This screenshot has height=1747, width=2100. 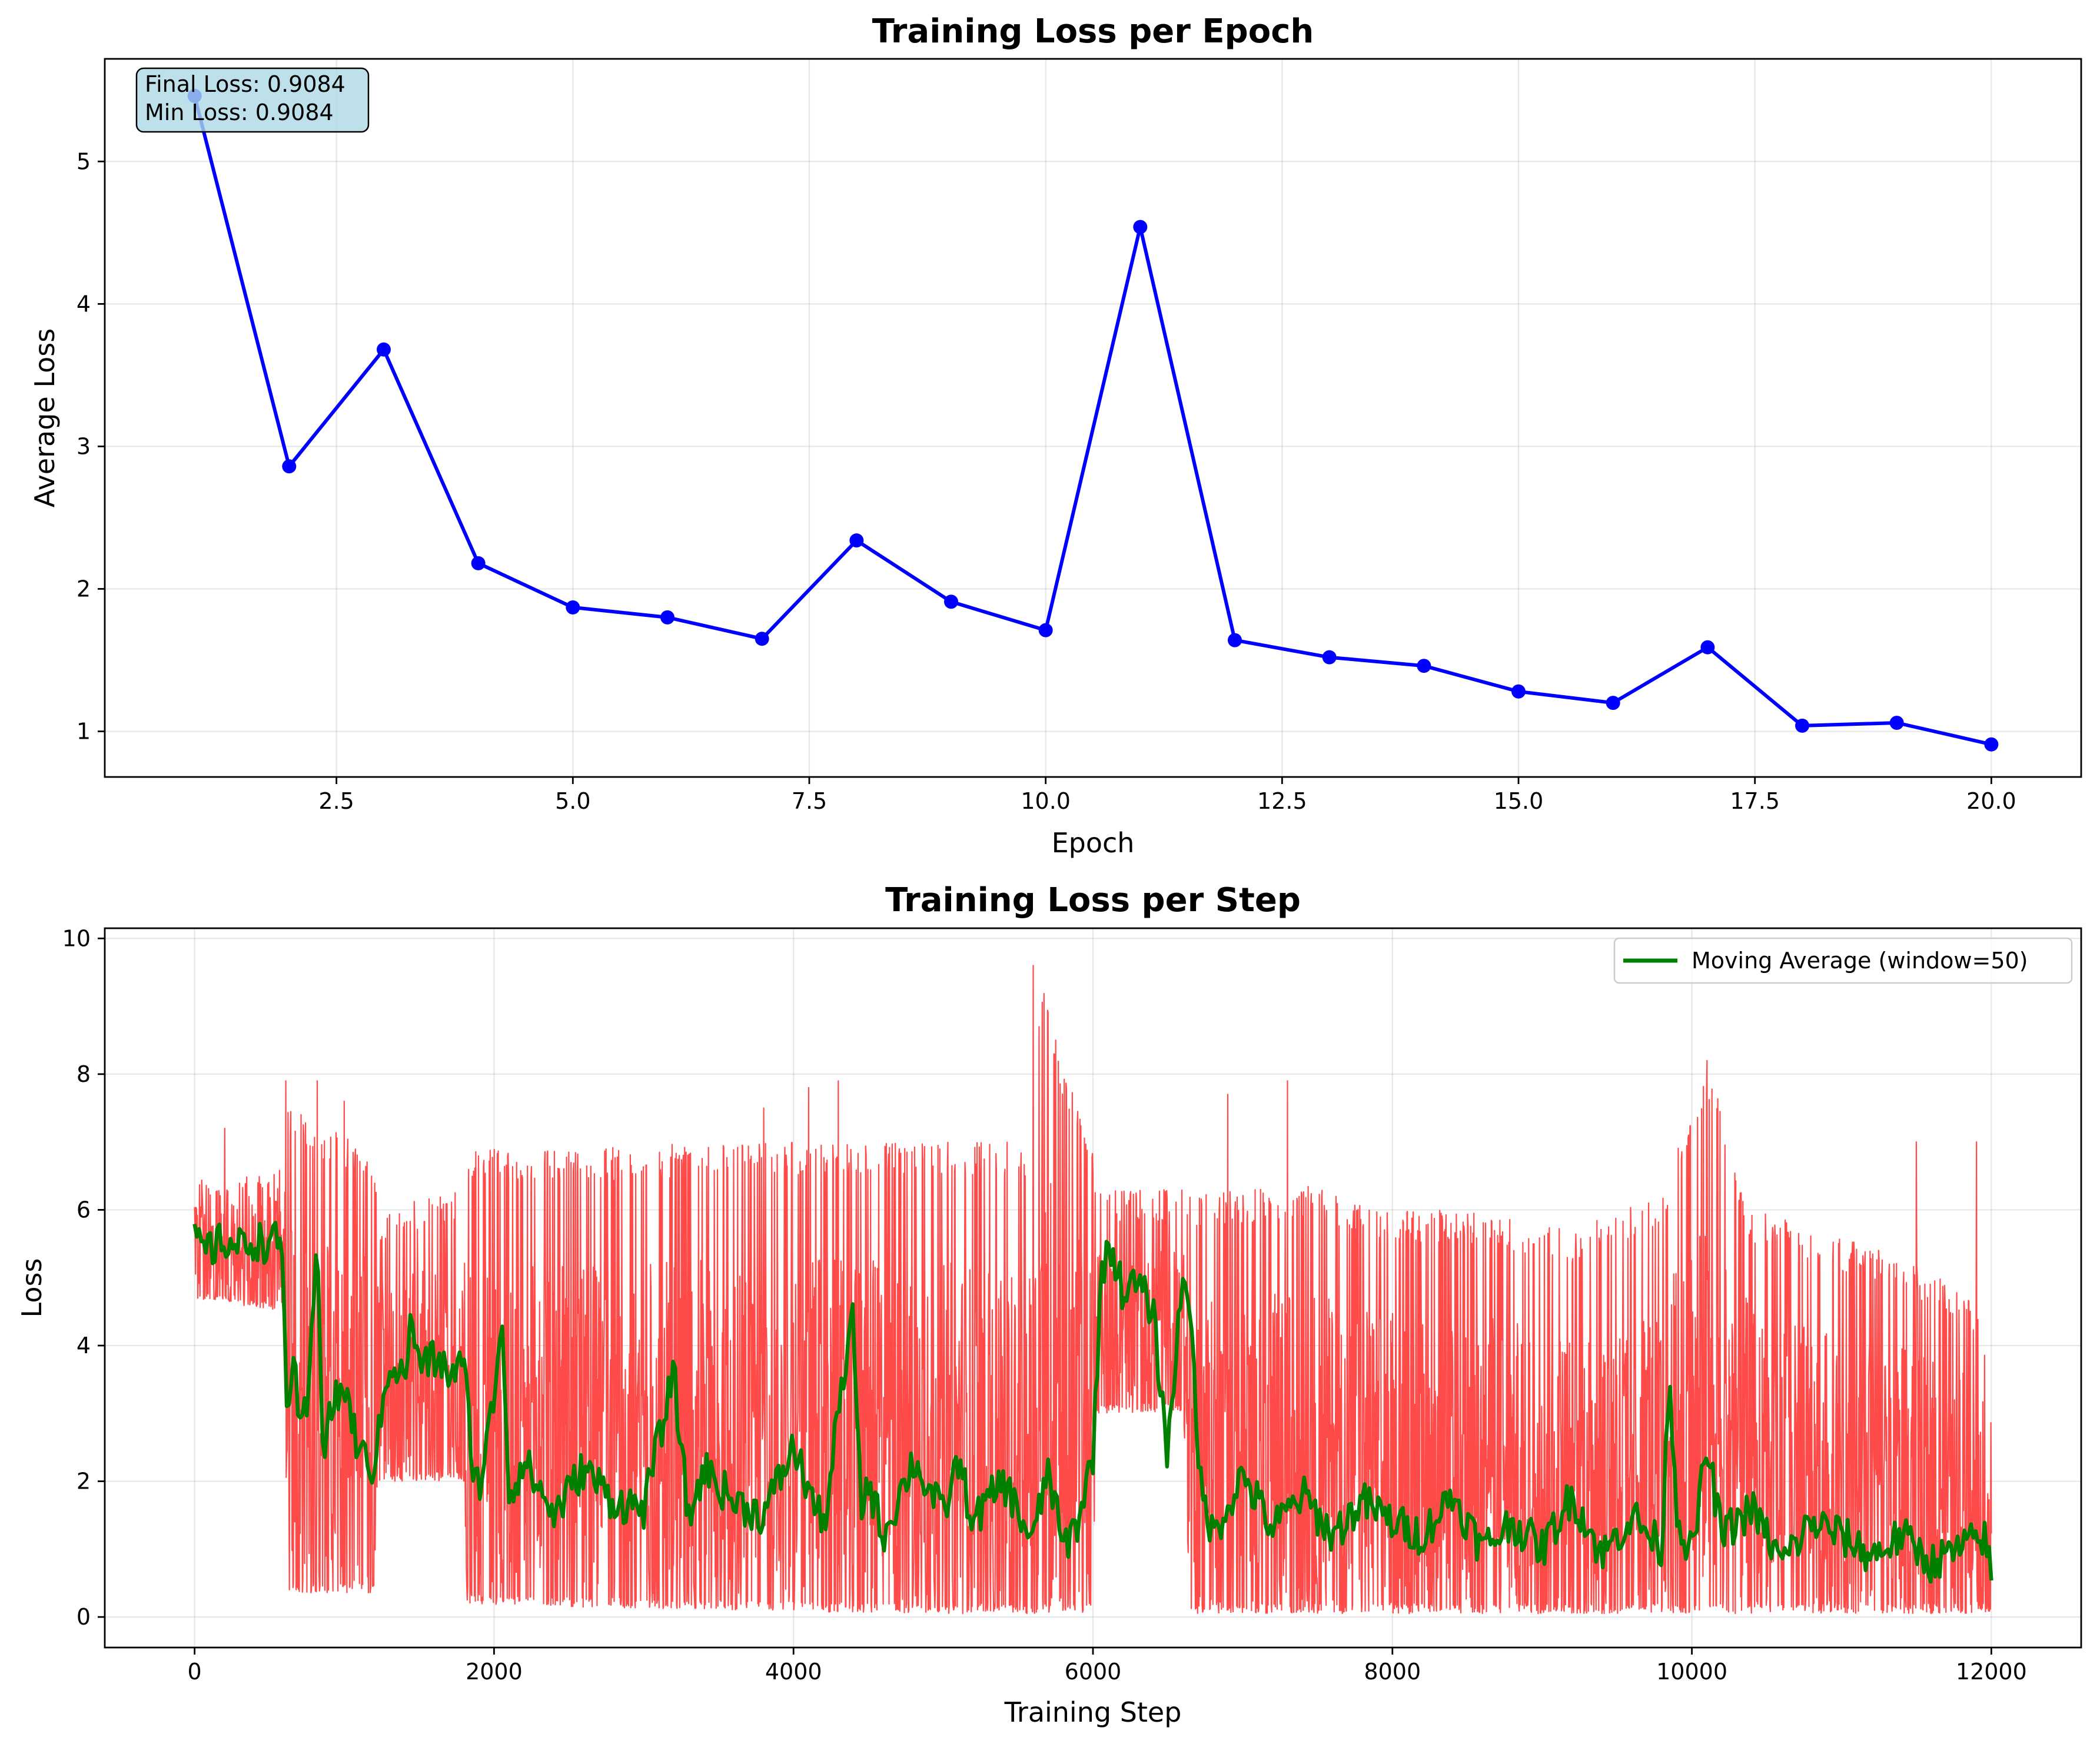 I want to click on step-y-tick-label: 8, so click(x=84, y=1074).